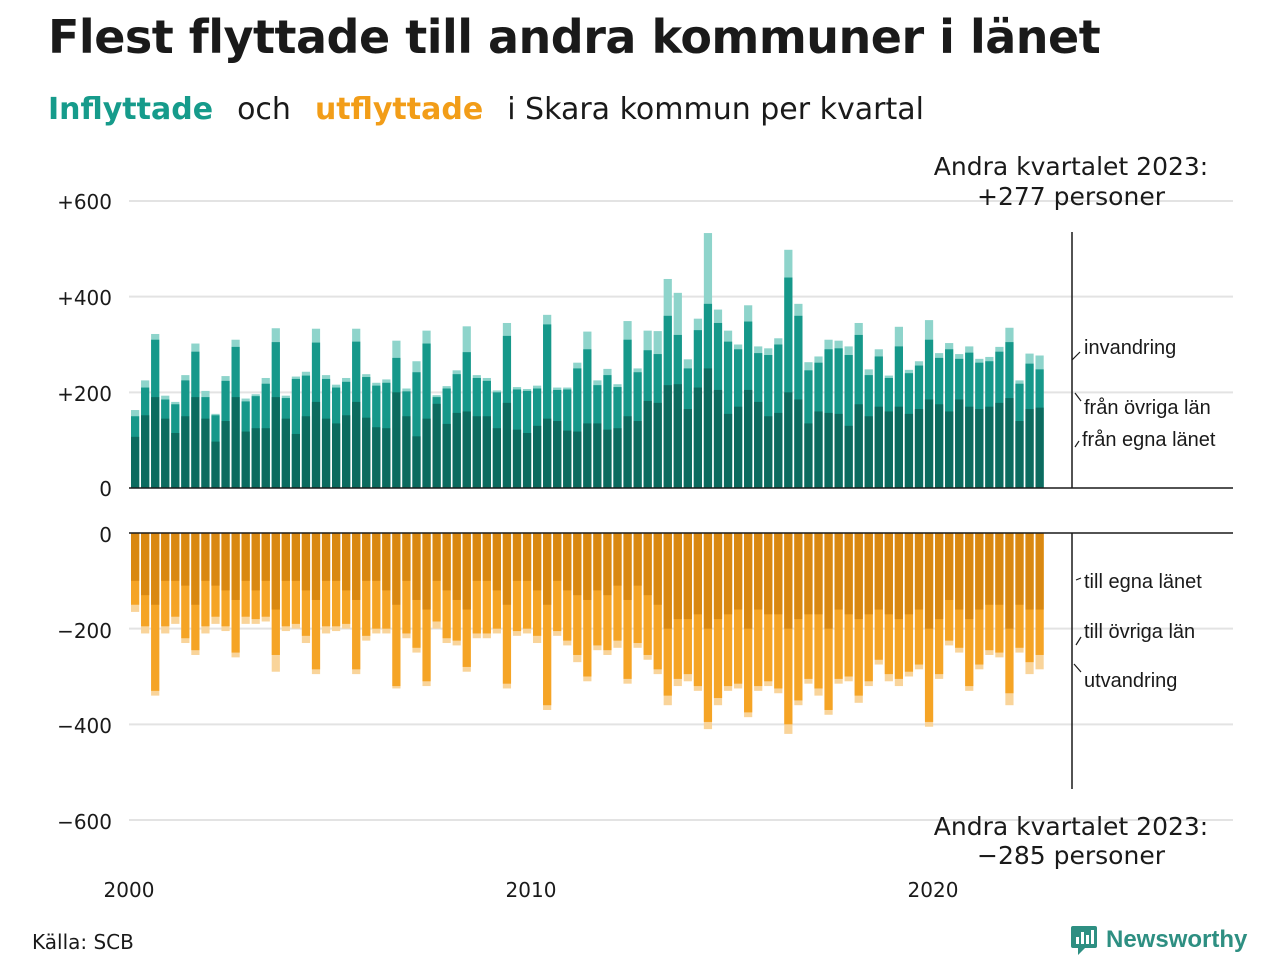 The height and width of the screenshot is (960, 1280). I want to click on y-tick-in-0: 0, so click(105, 489).